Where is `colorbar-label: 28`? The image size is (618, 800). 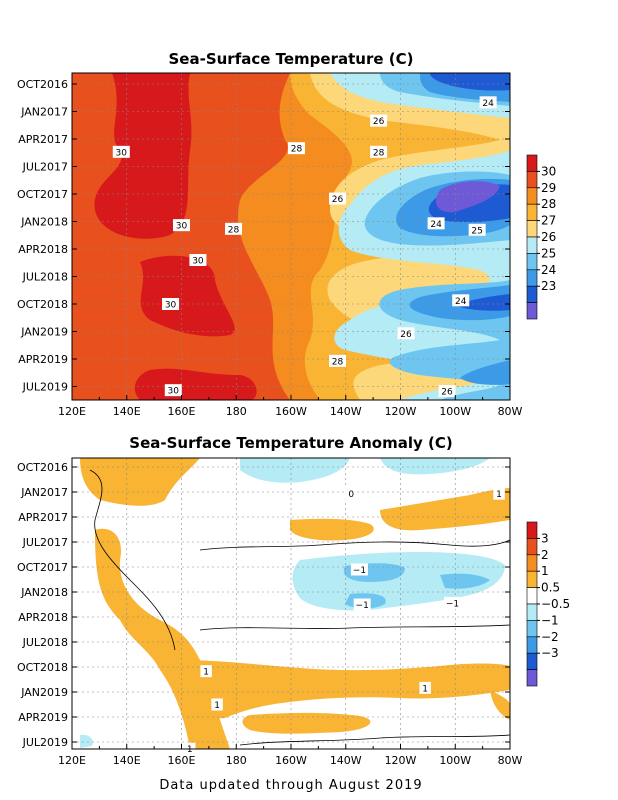 colorbar-label: 28 is located at coordinates (548, 204).